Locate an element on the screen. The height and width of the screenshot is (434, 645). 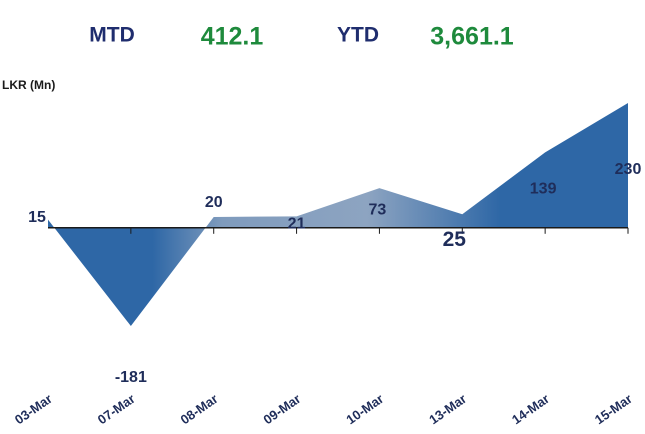
x-tick-label: 14-Mar is located at coordinates (530, 409).